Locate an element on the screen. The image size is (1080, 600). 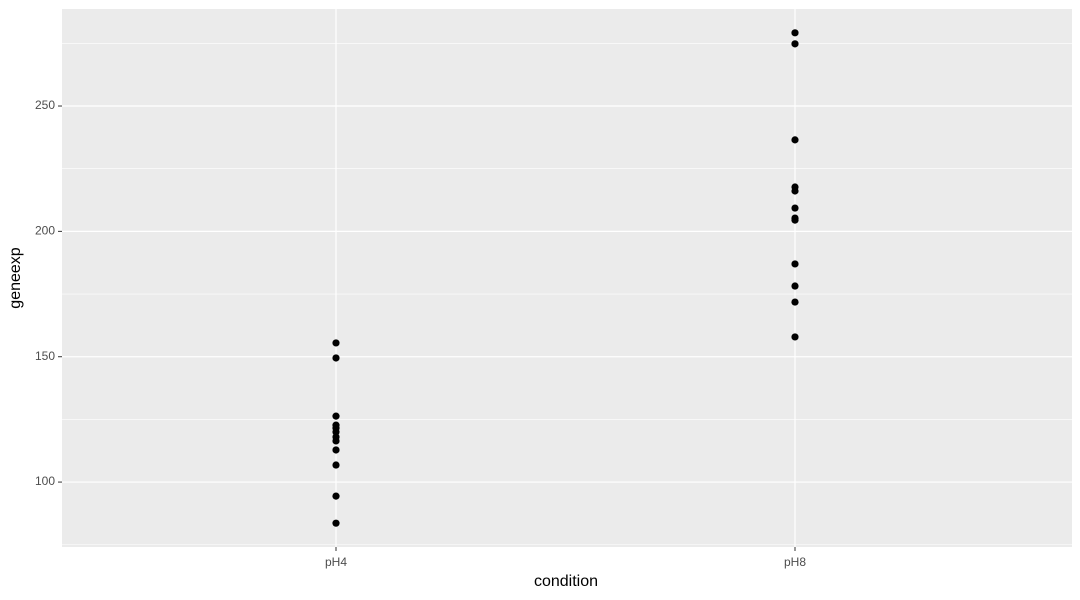
y-axis-title: geneexp is located at coordinates (15, 277).